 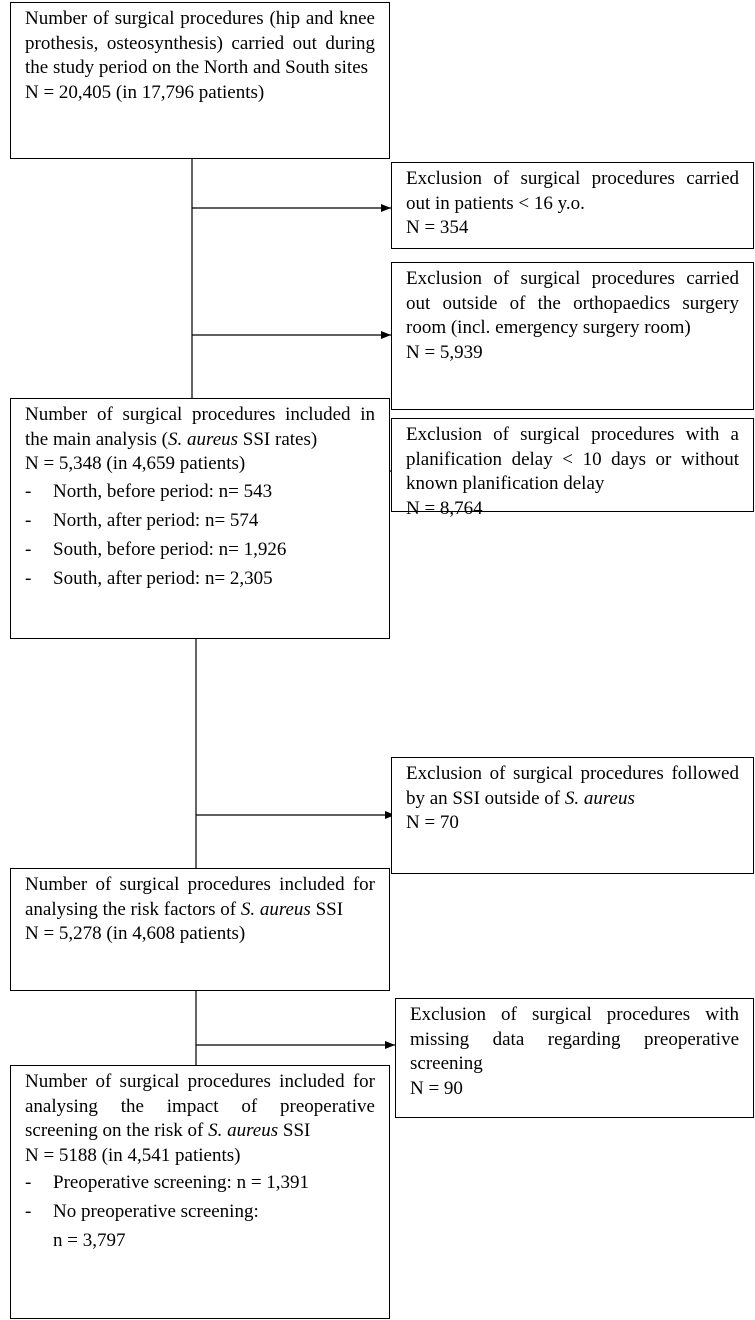 What do you see at coordinates (278, 439) in the screenshot?
I see `text-run: SSI rates)` at bounding box center [278, 439].